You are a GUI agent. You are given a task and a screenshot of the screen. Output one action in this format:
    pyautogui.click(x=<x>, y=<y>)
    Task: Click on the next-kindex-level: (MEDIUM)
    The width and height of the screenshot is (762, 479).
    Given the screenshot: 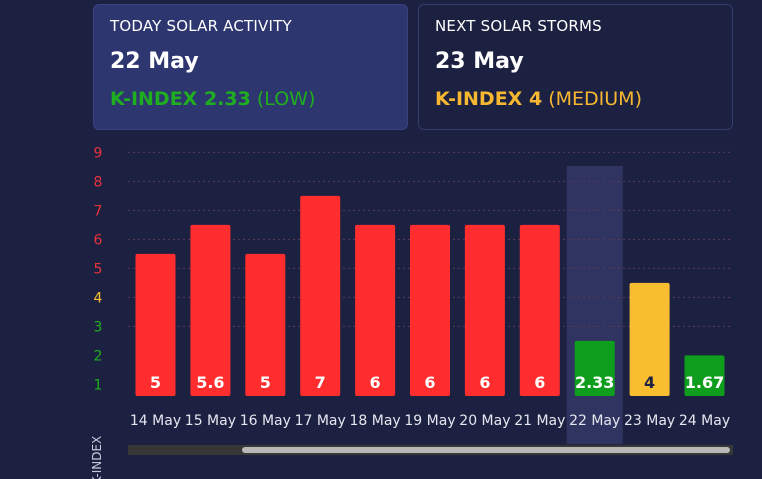 What is the action you would take?
    pyautogui.click(x=595, y=99)
    